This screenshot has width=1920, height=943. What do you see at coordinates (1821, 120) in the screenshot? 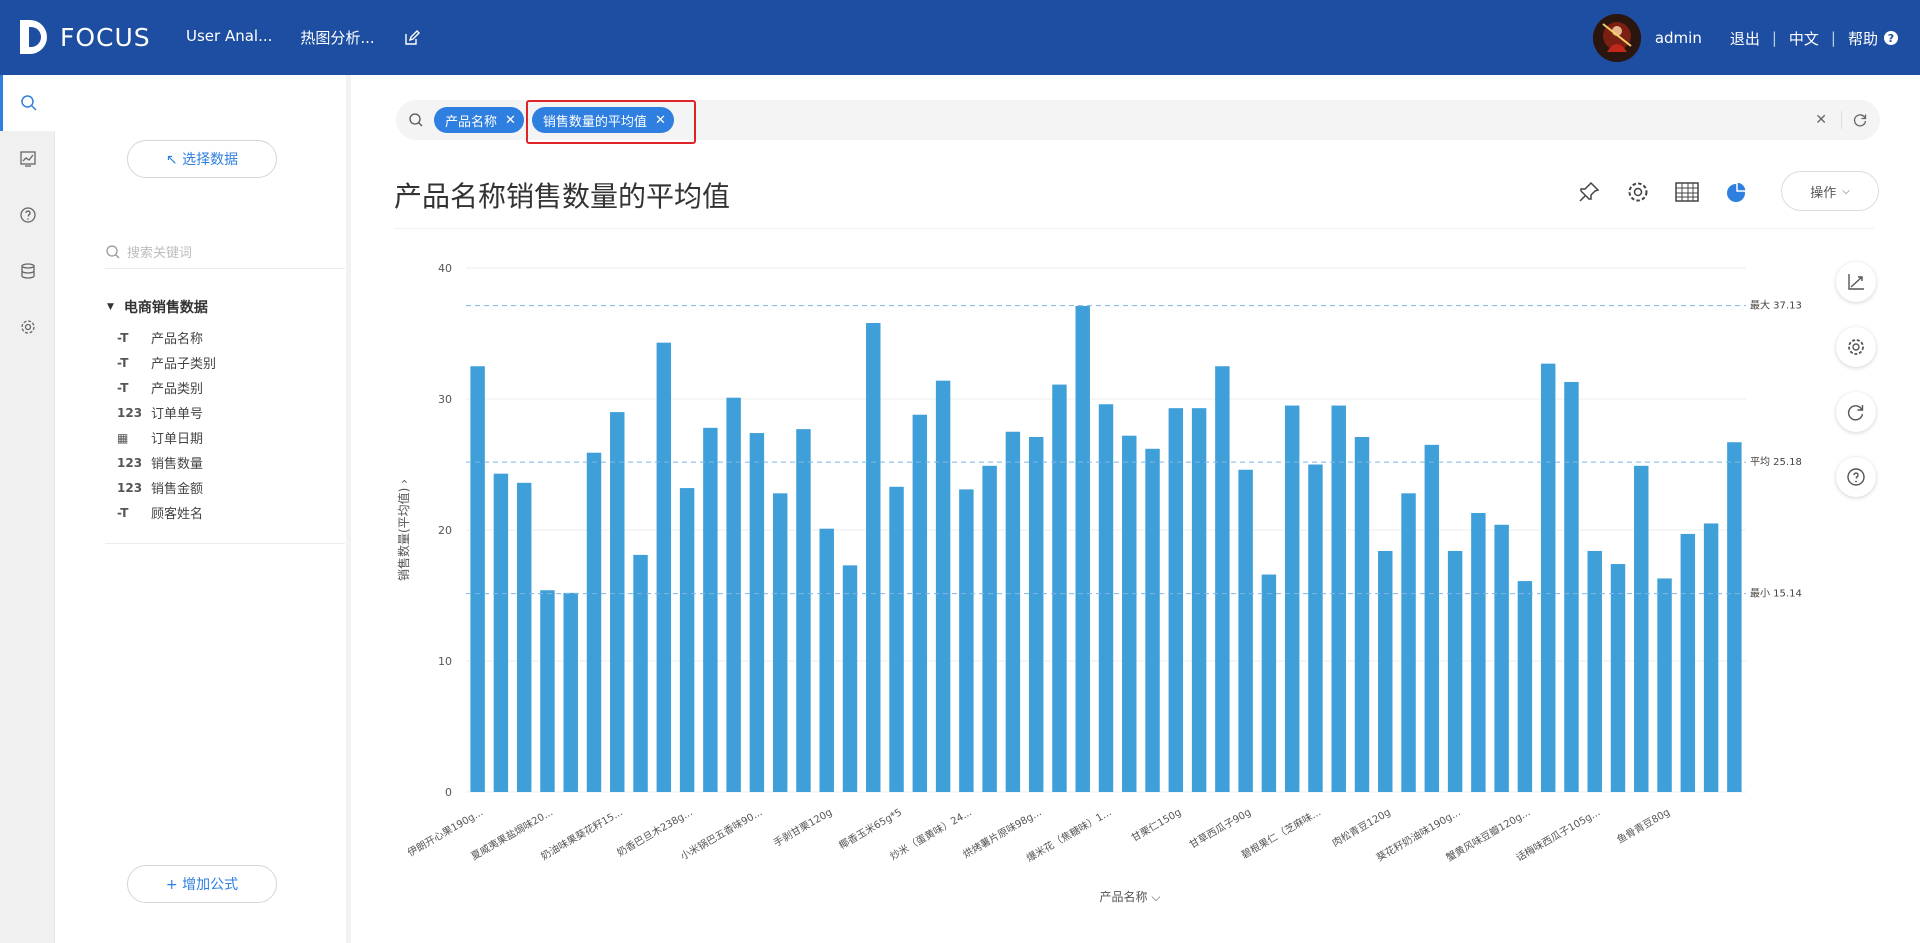
I see `clear-icon: ✕` at bounding box center [1821, 120].